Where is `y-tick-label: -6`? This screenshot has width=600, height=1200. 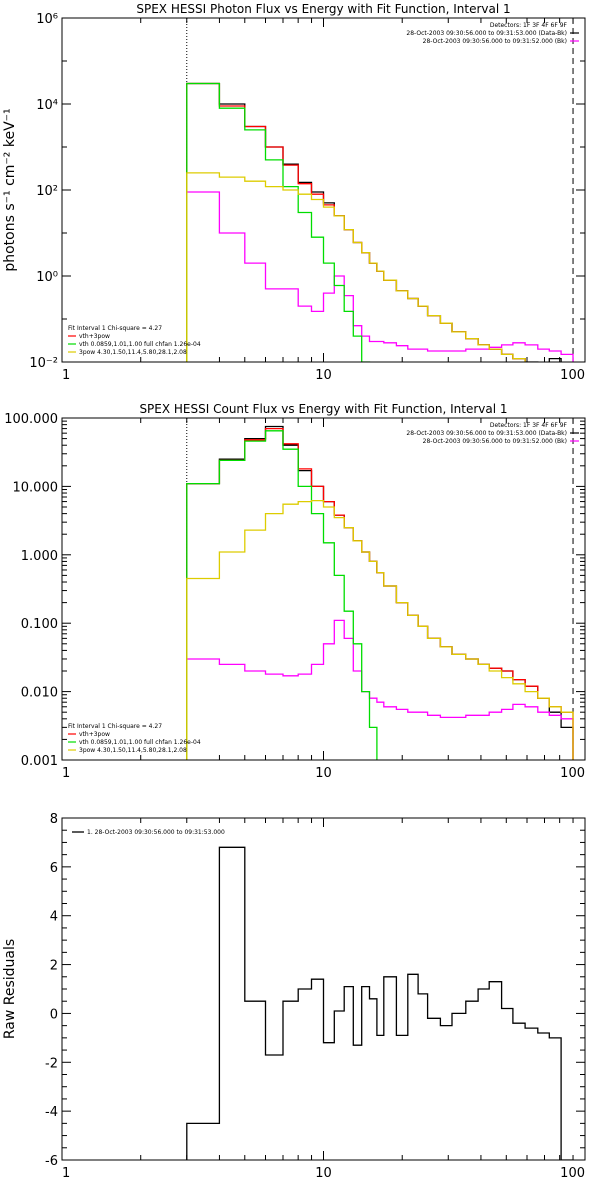
y-tick-label: -6 is located at coordinates (51, 1161).